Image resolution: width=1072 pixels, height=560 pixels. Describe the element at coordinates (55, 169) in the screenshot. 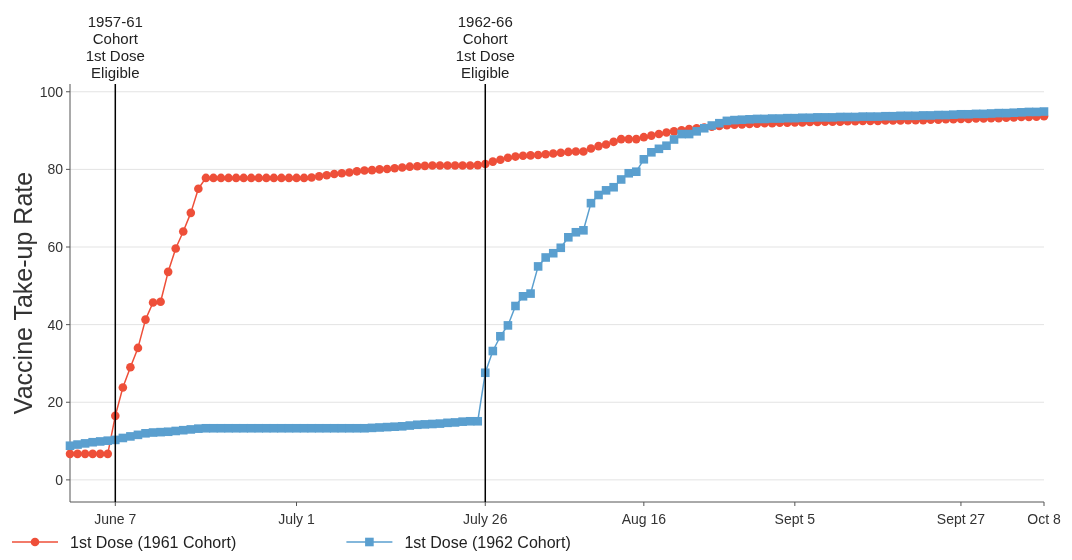

I see `y-tick-label: 80` at that location.